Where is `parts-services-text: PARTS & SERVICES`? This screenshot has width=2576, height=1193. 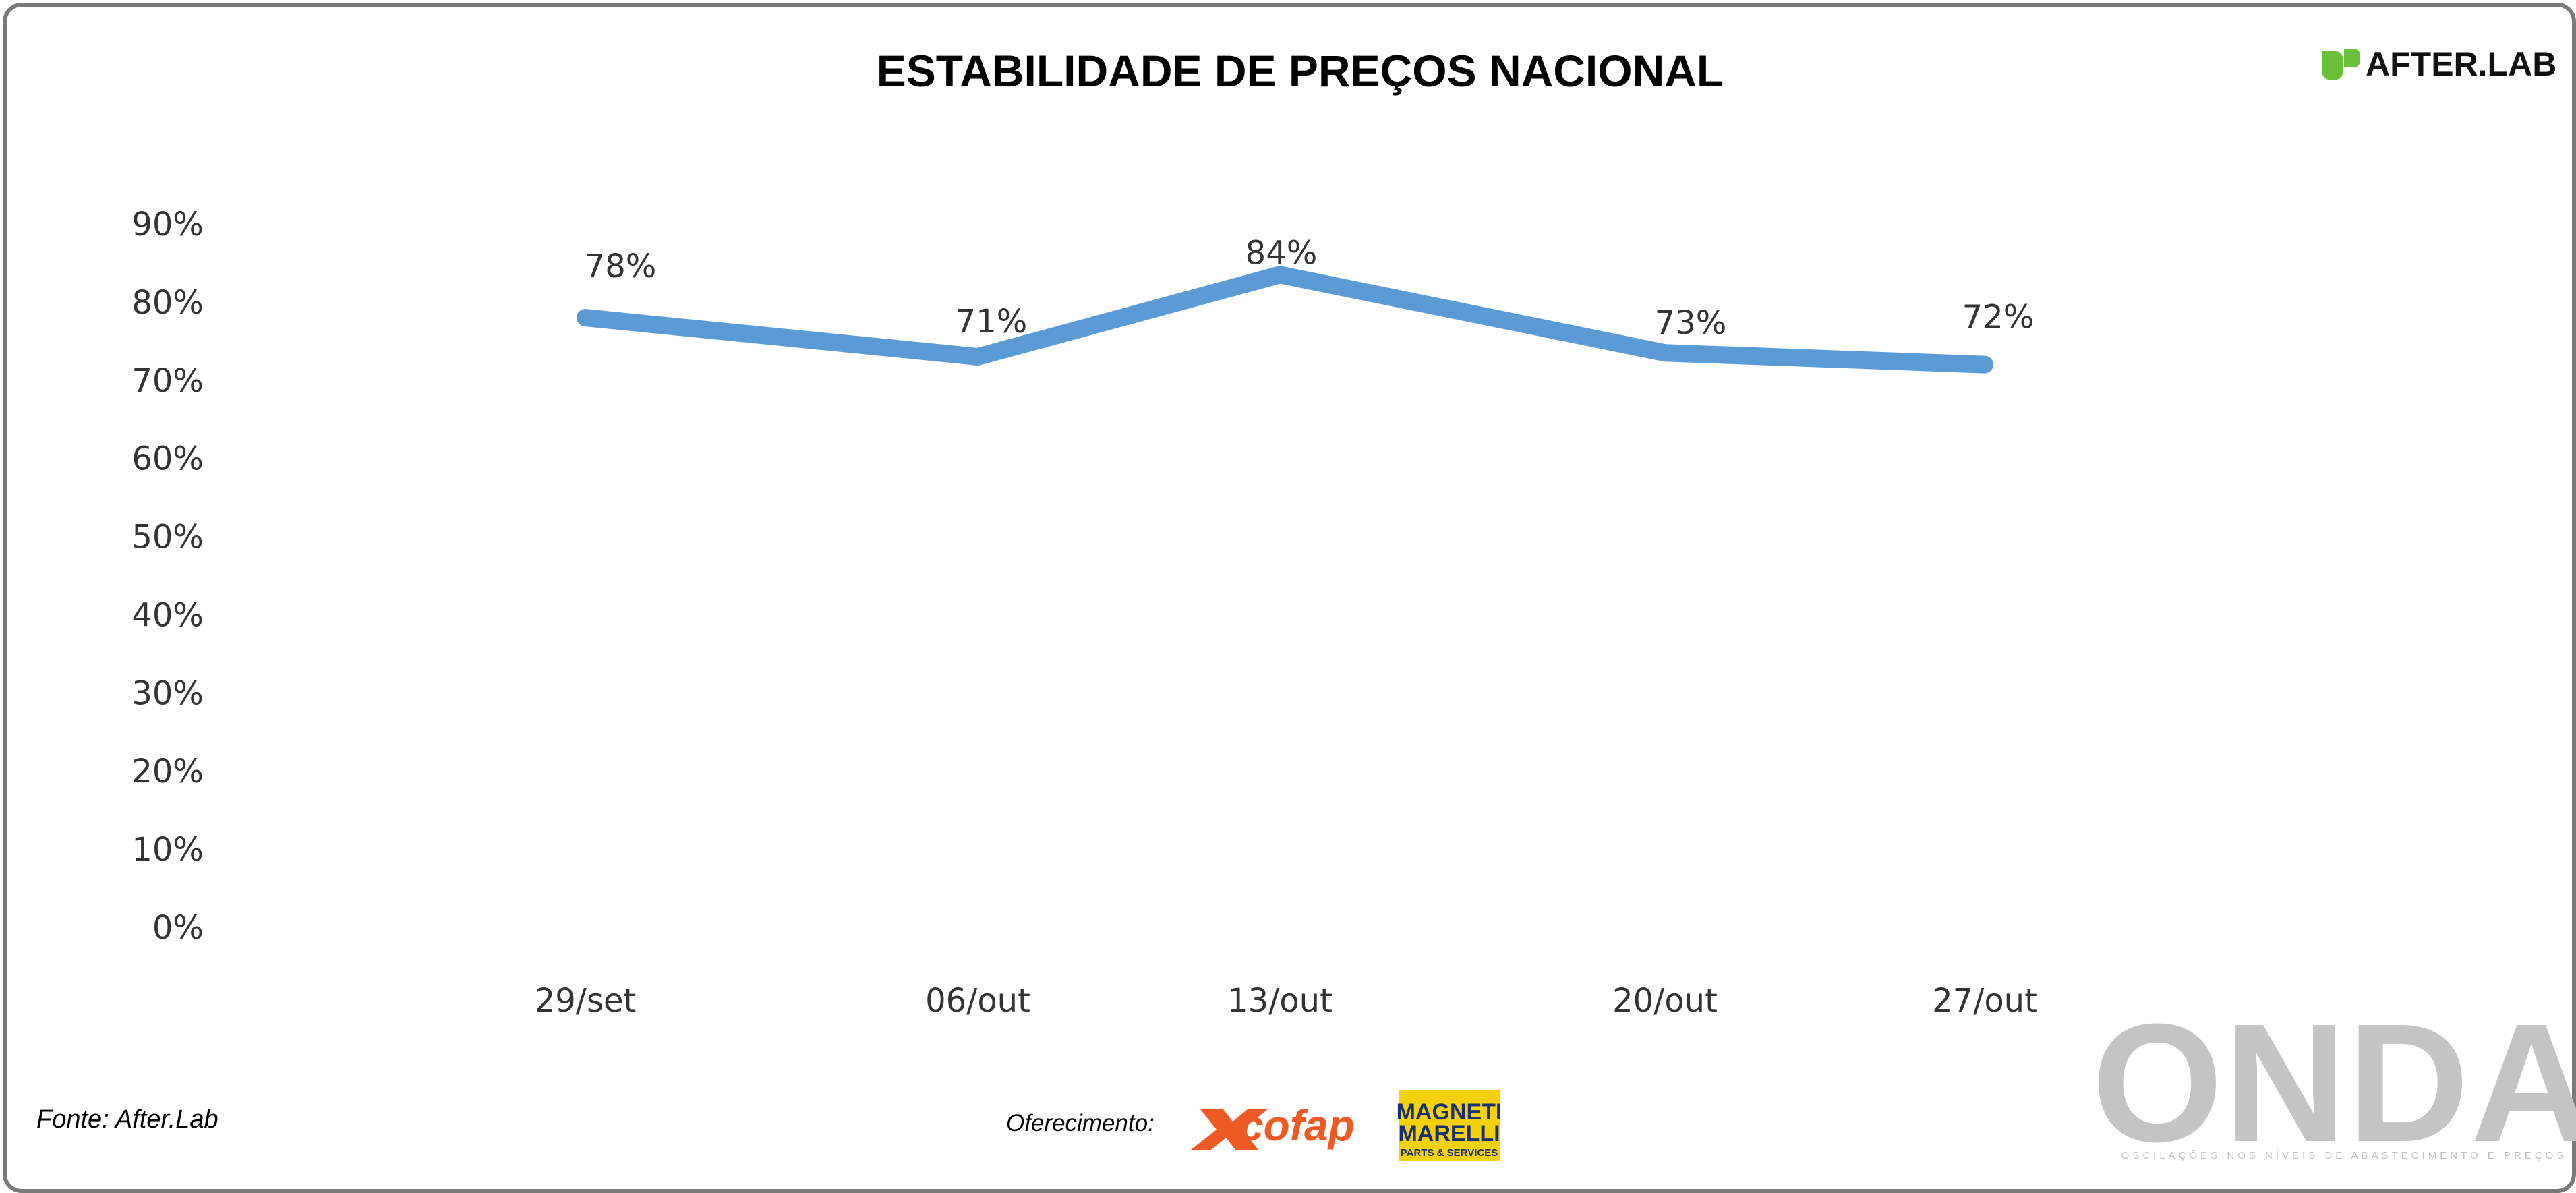
parts-services-text: PARTS & SERVICES is located at coordinates (1449, 1153).